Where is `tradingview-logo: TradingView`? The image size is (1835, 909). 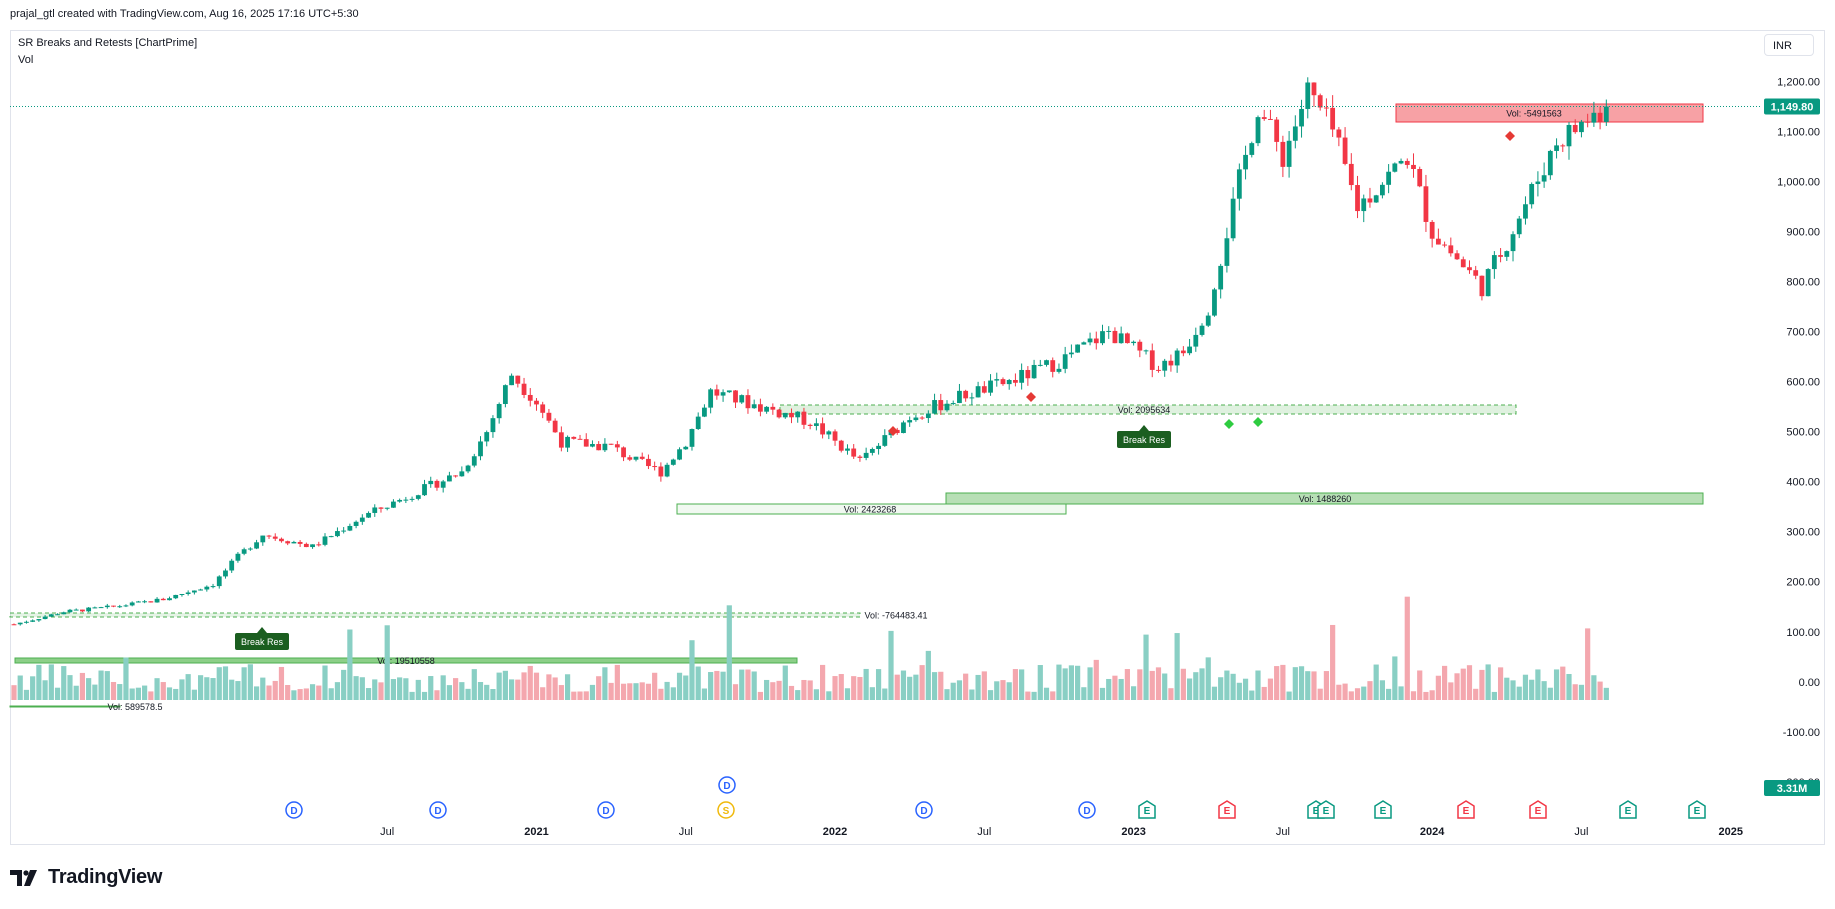
tradingview-logo: TradingView is located at coordinates (86, 877).